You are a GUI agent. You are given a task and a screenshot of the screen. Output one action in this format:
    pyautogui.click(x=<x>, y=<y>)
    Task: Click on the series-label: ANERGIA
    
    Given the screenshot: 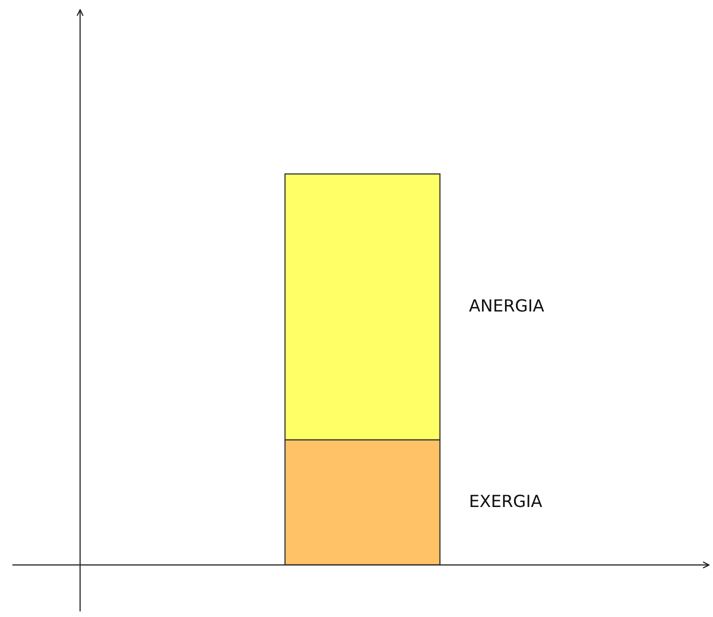 What is the action you would take?
    pyautogui.click(x=506, y=305)
    